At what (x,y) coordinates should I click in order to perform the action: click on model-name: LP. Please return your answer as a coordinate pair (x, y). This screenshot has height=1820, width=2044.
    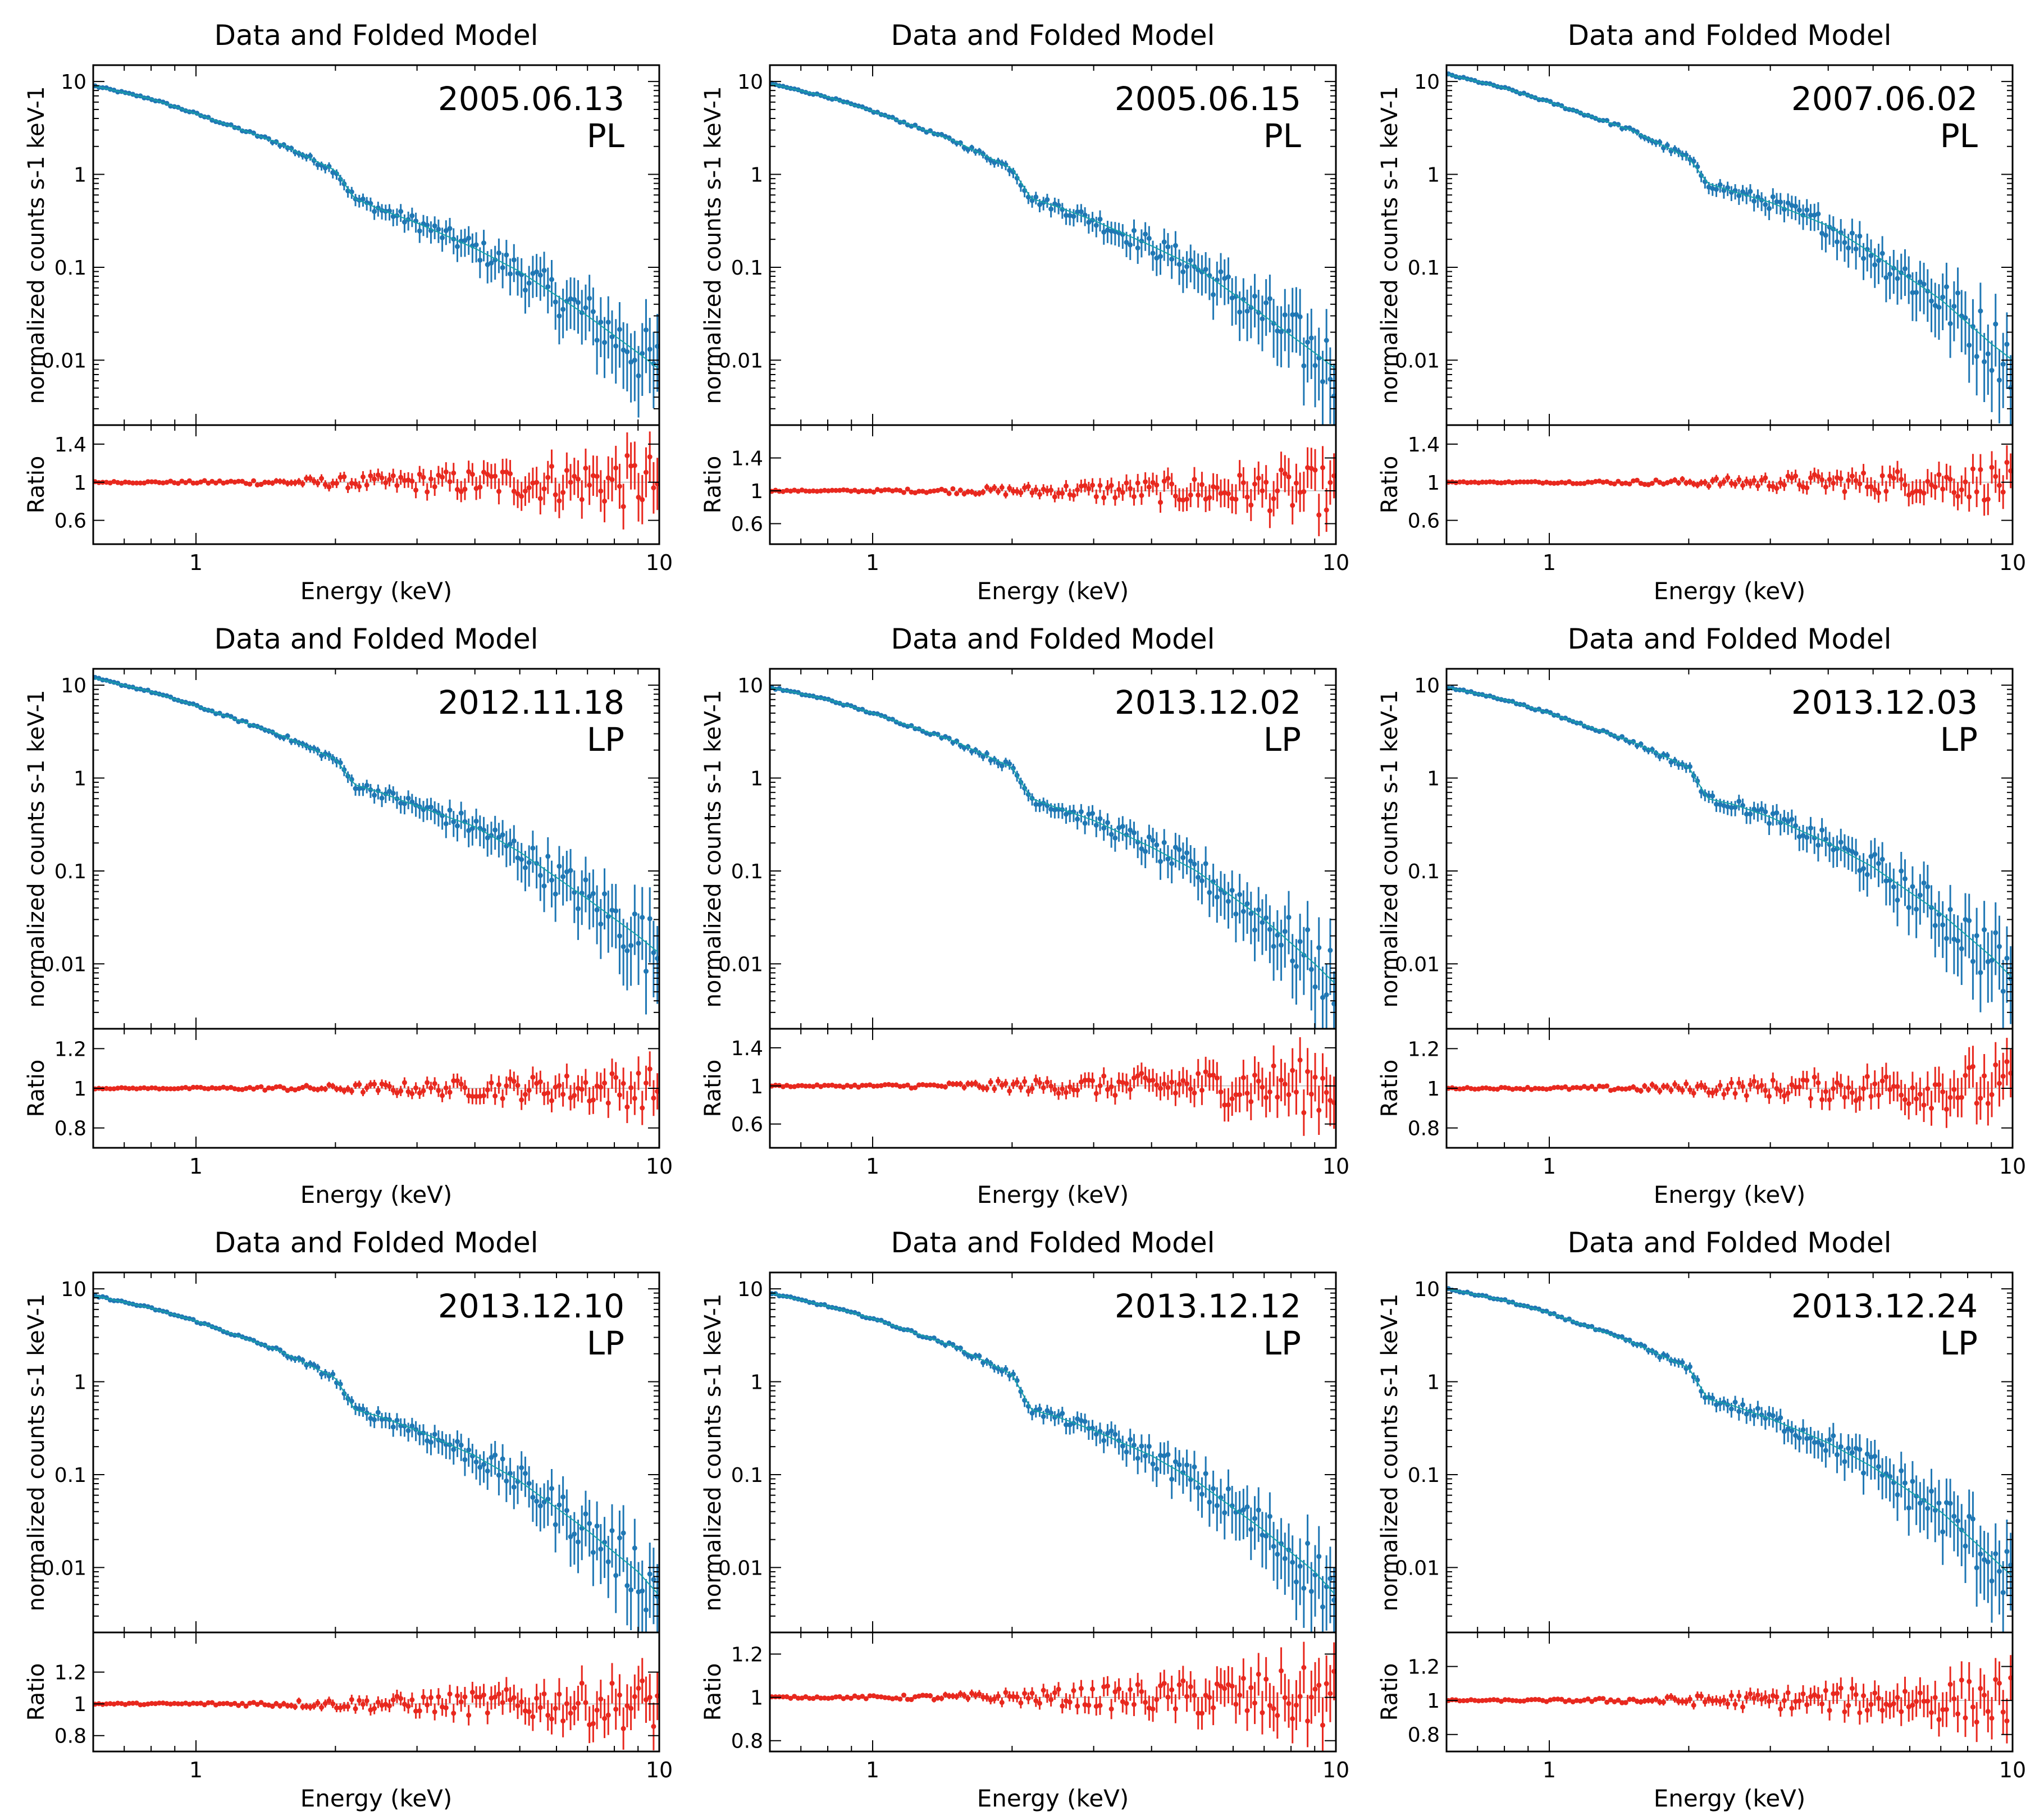
    Looking at the image, I should click on (1959, 739).